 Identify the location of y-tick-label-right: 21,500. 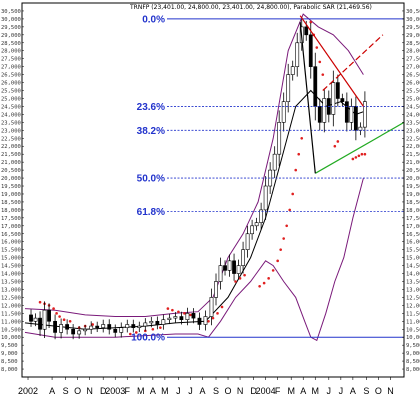
(413, 155).